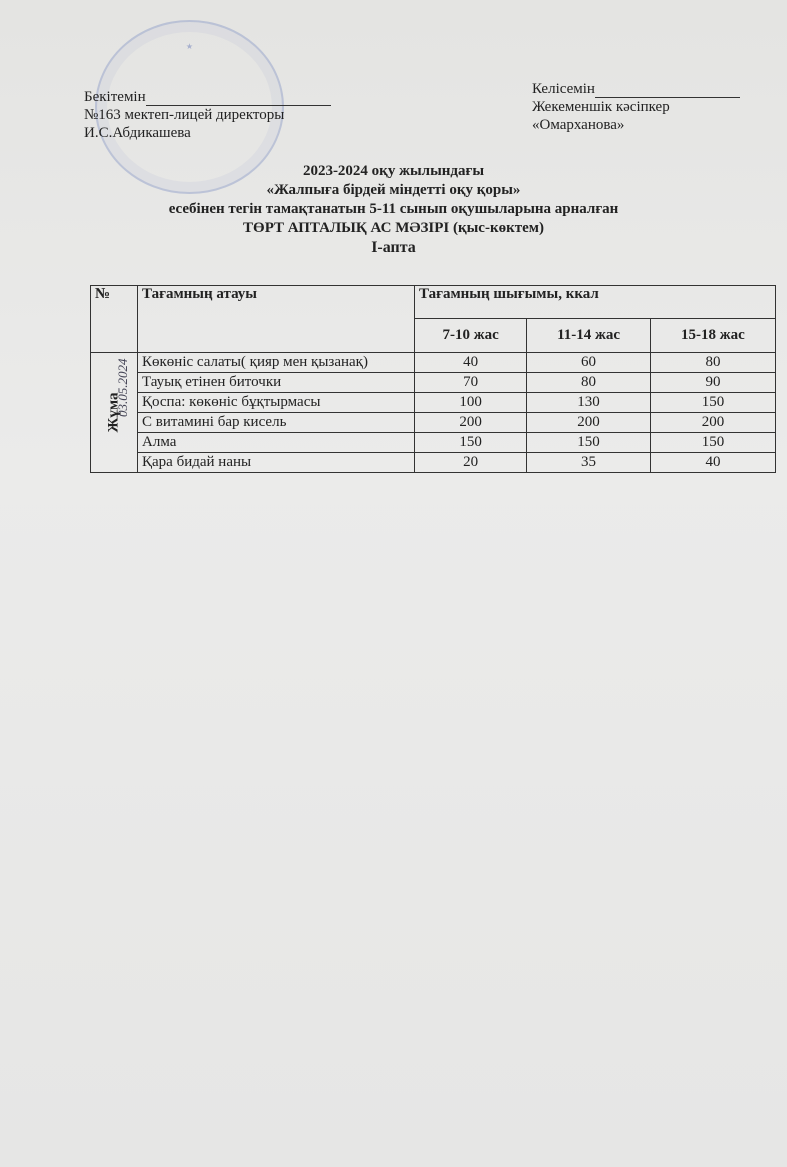  I want to click on kcal-value: 90, so click(713, 382).